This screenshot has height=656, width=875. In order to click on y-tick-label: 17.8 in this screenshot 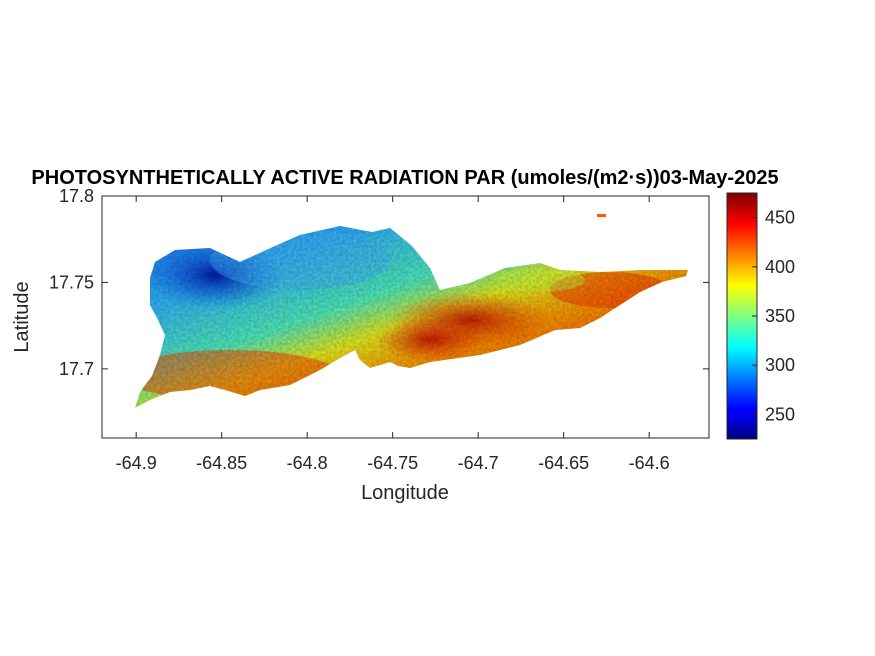, I will do `click(76, 196)`.